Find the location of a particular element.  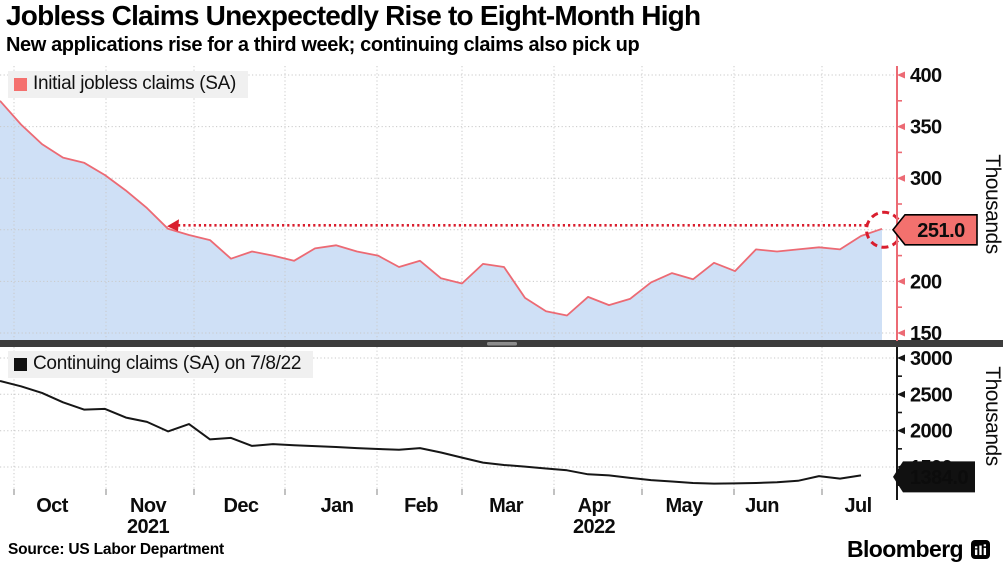

legend-initial-label: Initial jobless claims (SA) is located at coordinates (135, 83).